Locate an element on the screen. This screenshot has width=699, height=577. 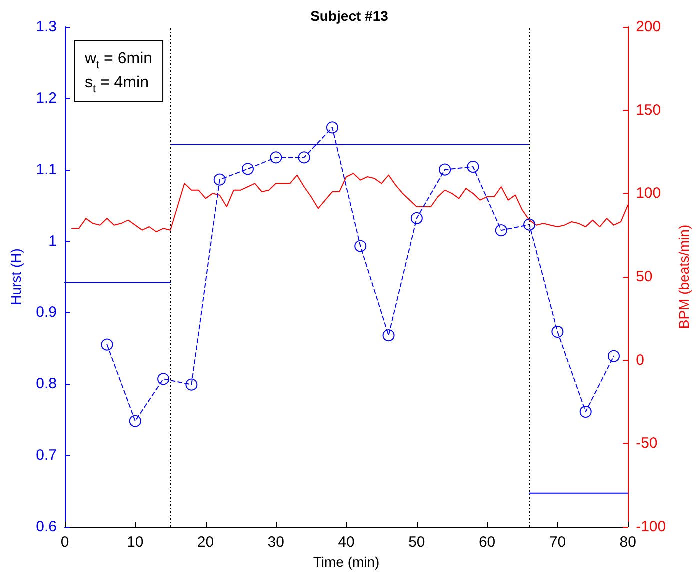
y2-tick-label: -50 is located at coordinates (647, 443).